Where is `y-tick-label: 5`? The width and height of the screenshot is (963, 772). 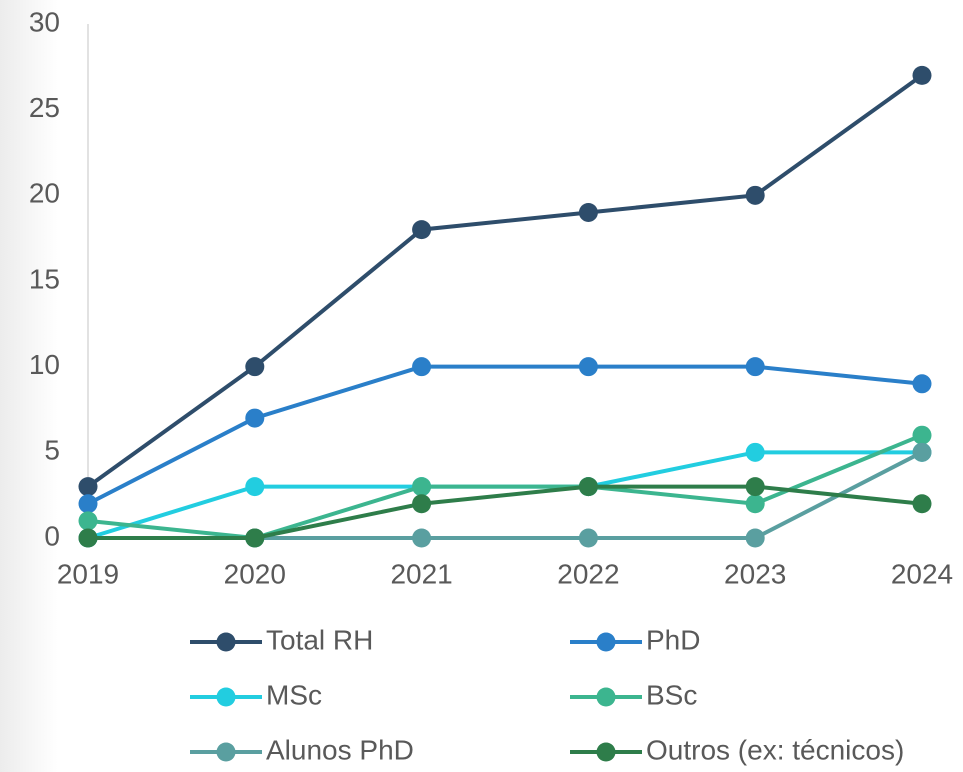
y-tick-label: 5 is located at coordinates (52, 450).